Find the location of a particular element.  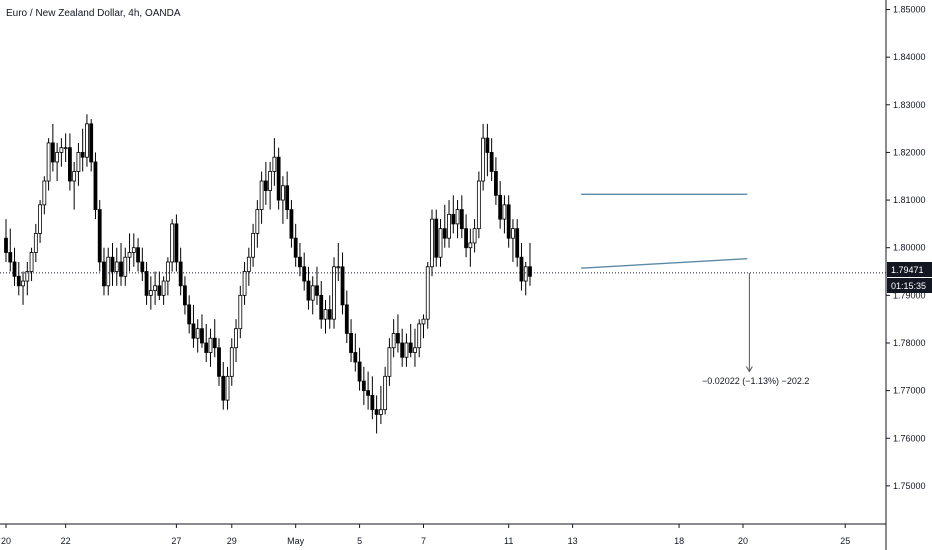

time-tick-label: 29 is located at coordinates (232, 541).